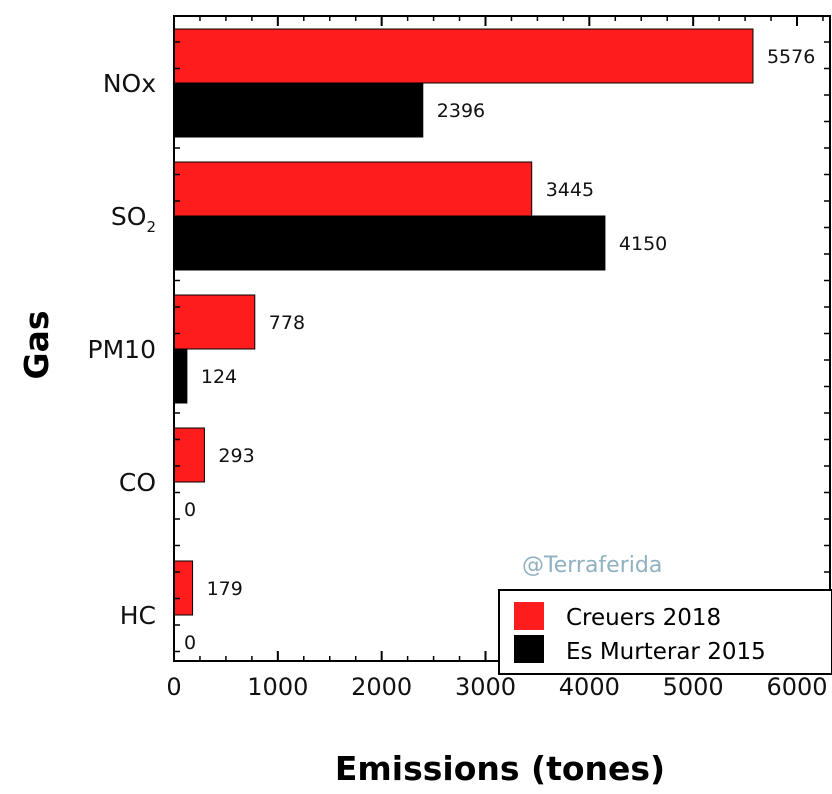 The width and height of the screenshot is (832, 794). Describe the element at coordinates (353, 189) in the screenshot. I see `bar-so2-creuers` at that location.